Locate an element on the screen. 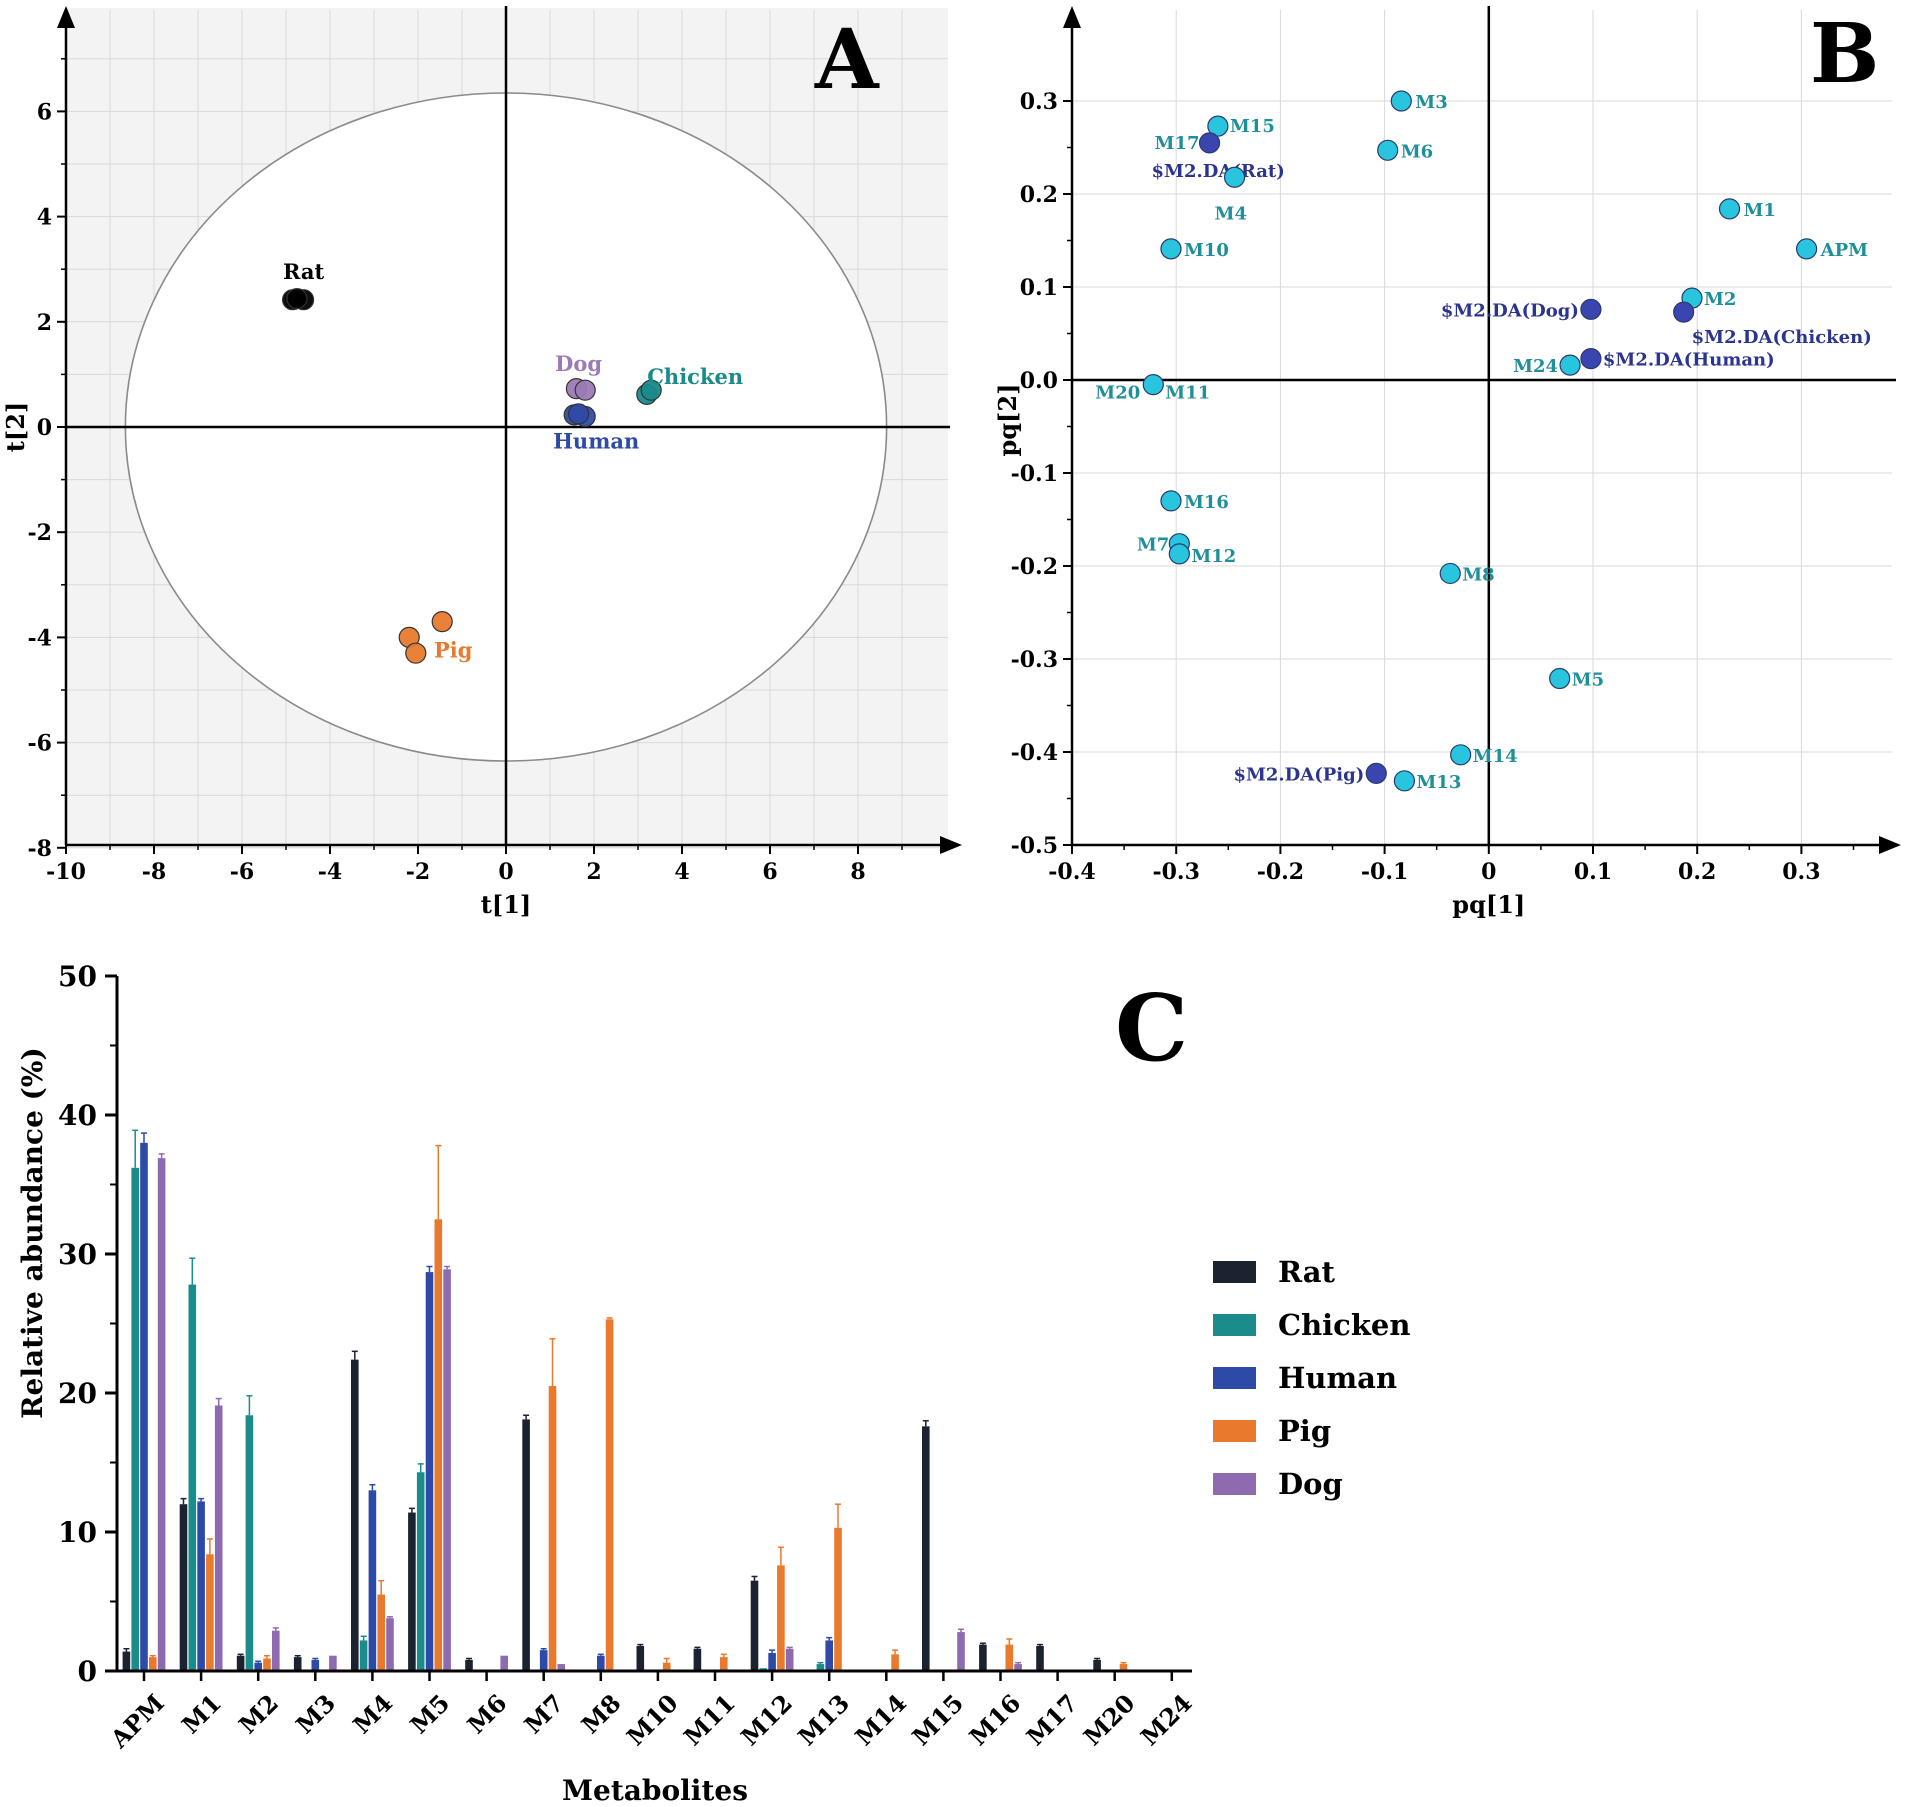  bar-dog-m3 is located at coordinates (333, 1663).